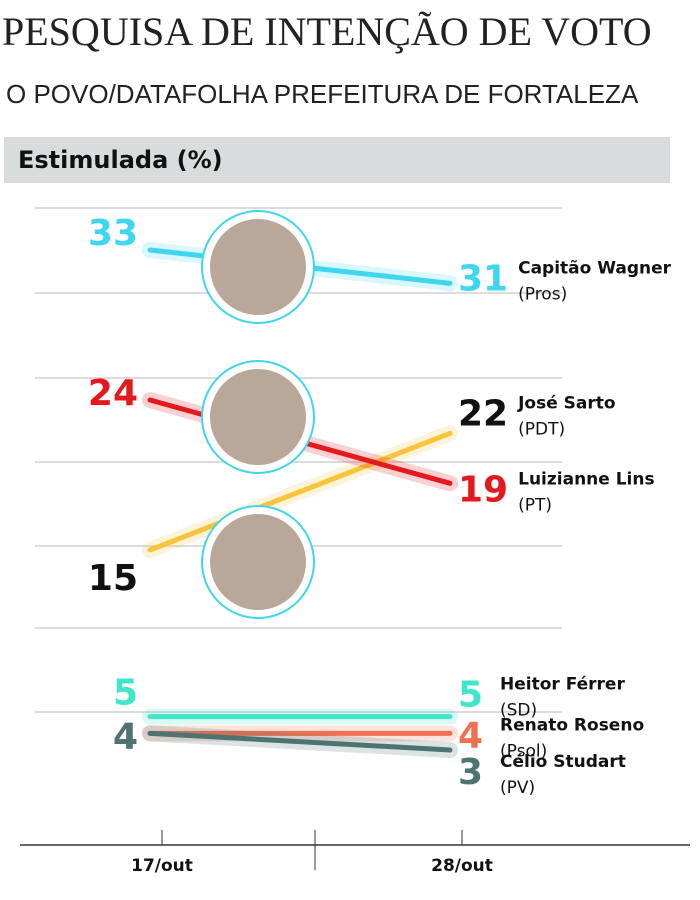 The height and width of the screenshot is (900, 700). What do you see at coordinates (483, 489) in the screenshot?
I see `value-label: 19` at bounding box center [483, 489].